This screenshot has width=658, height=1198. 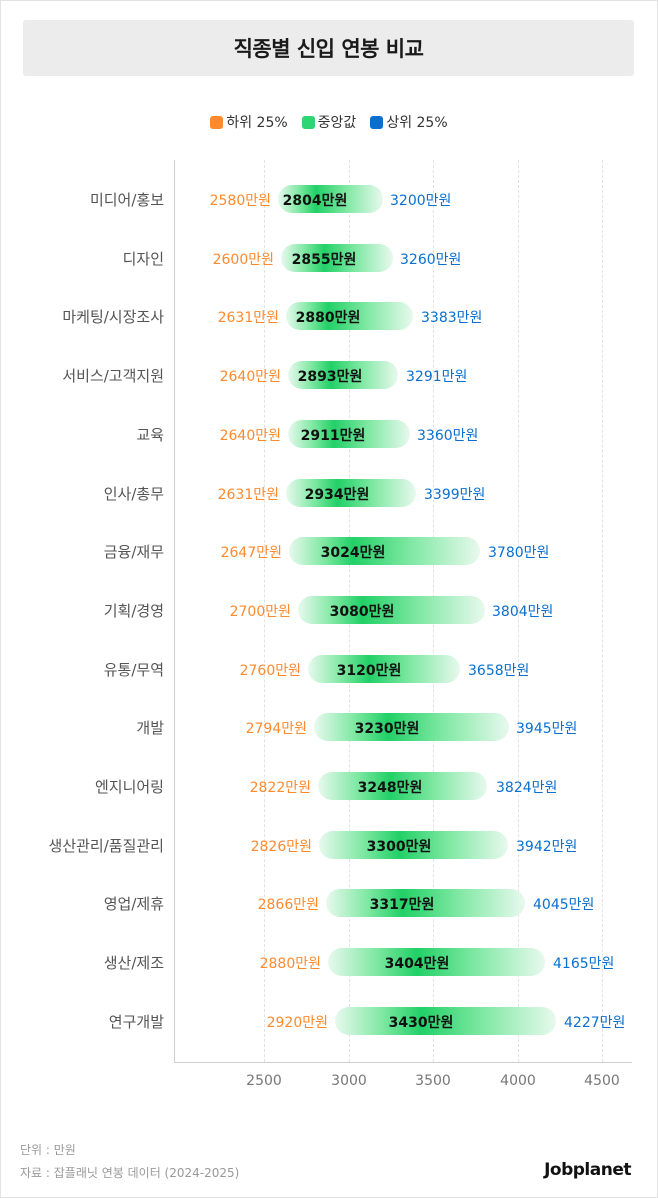 I want to click on legend: 하위 25% 중앙값 상위 25%, so click(x=329, y=122).